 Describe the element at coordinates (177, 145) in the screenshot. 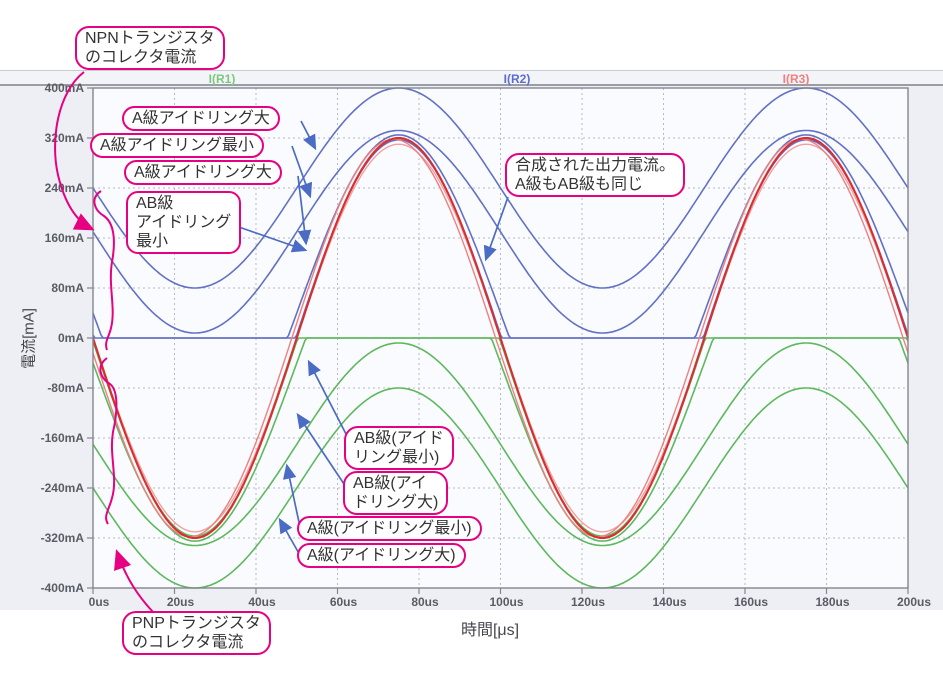

I see `callout-class-a-idling-min: A級アイドリング最小` at that location.